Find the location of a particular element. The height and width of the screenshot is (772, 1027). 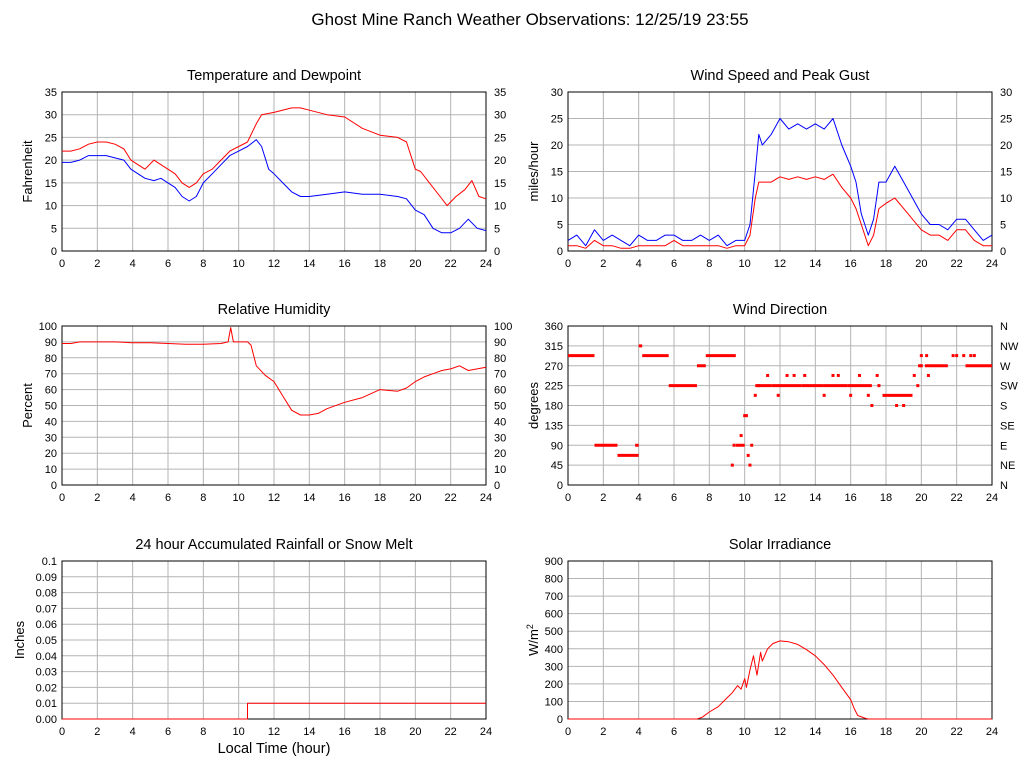

y-tick-label: 500 is located at coordinates (554, 632).